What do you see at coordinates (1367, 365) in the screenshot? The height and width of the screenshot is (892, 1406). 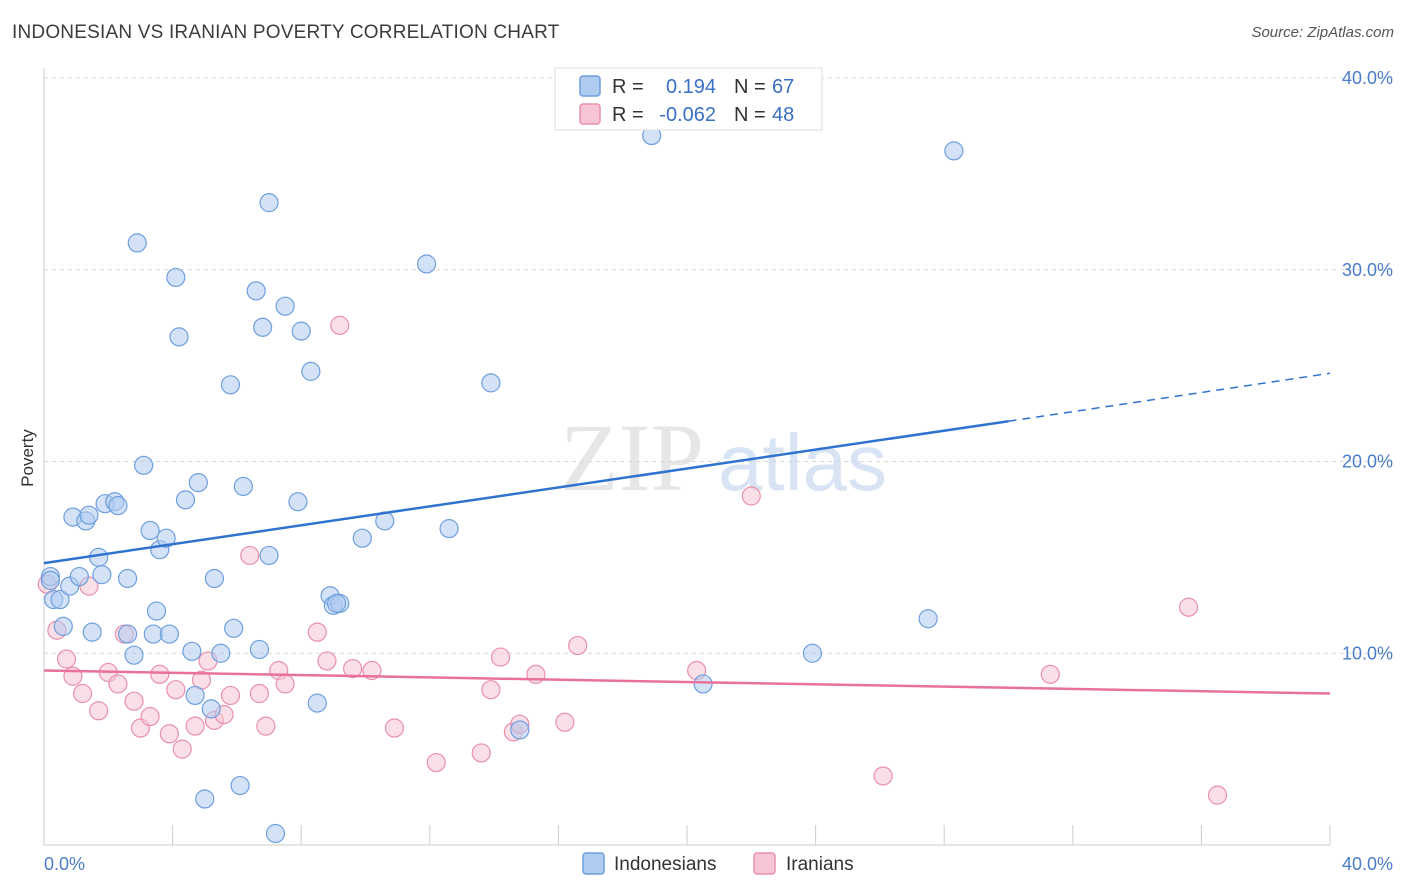 I see `y-tick-labels: 10.0% 20.0% 30.0% 40.0%` at bounding box center [1367, 365].